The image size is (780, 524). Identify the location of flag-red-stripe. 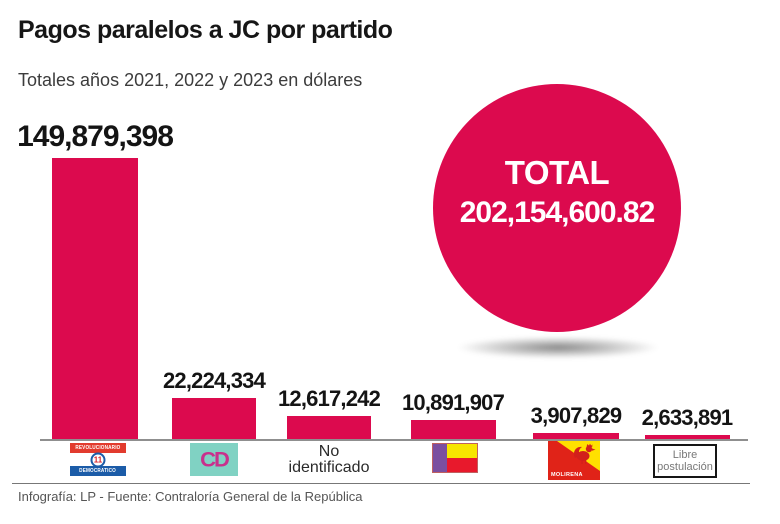
(462, 465).